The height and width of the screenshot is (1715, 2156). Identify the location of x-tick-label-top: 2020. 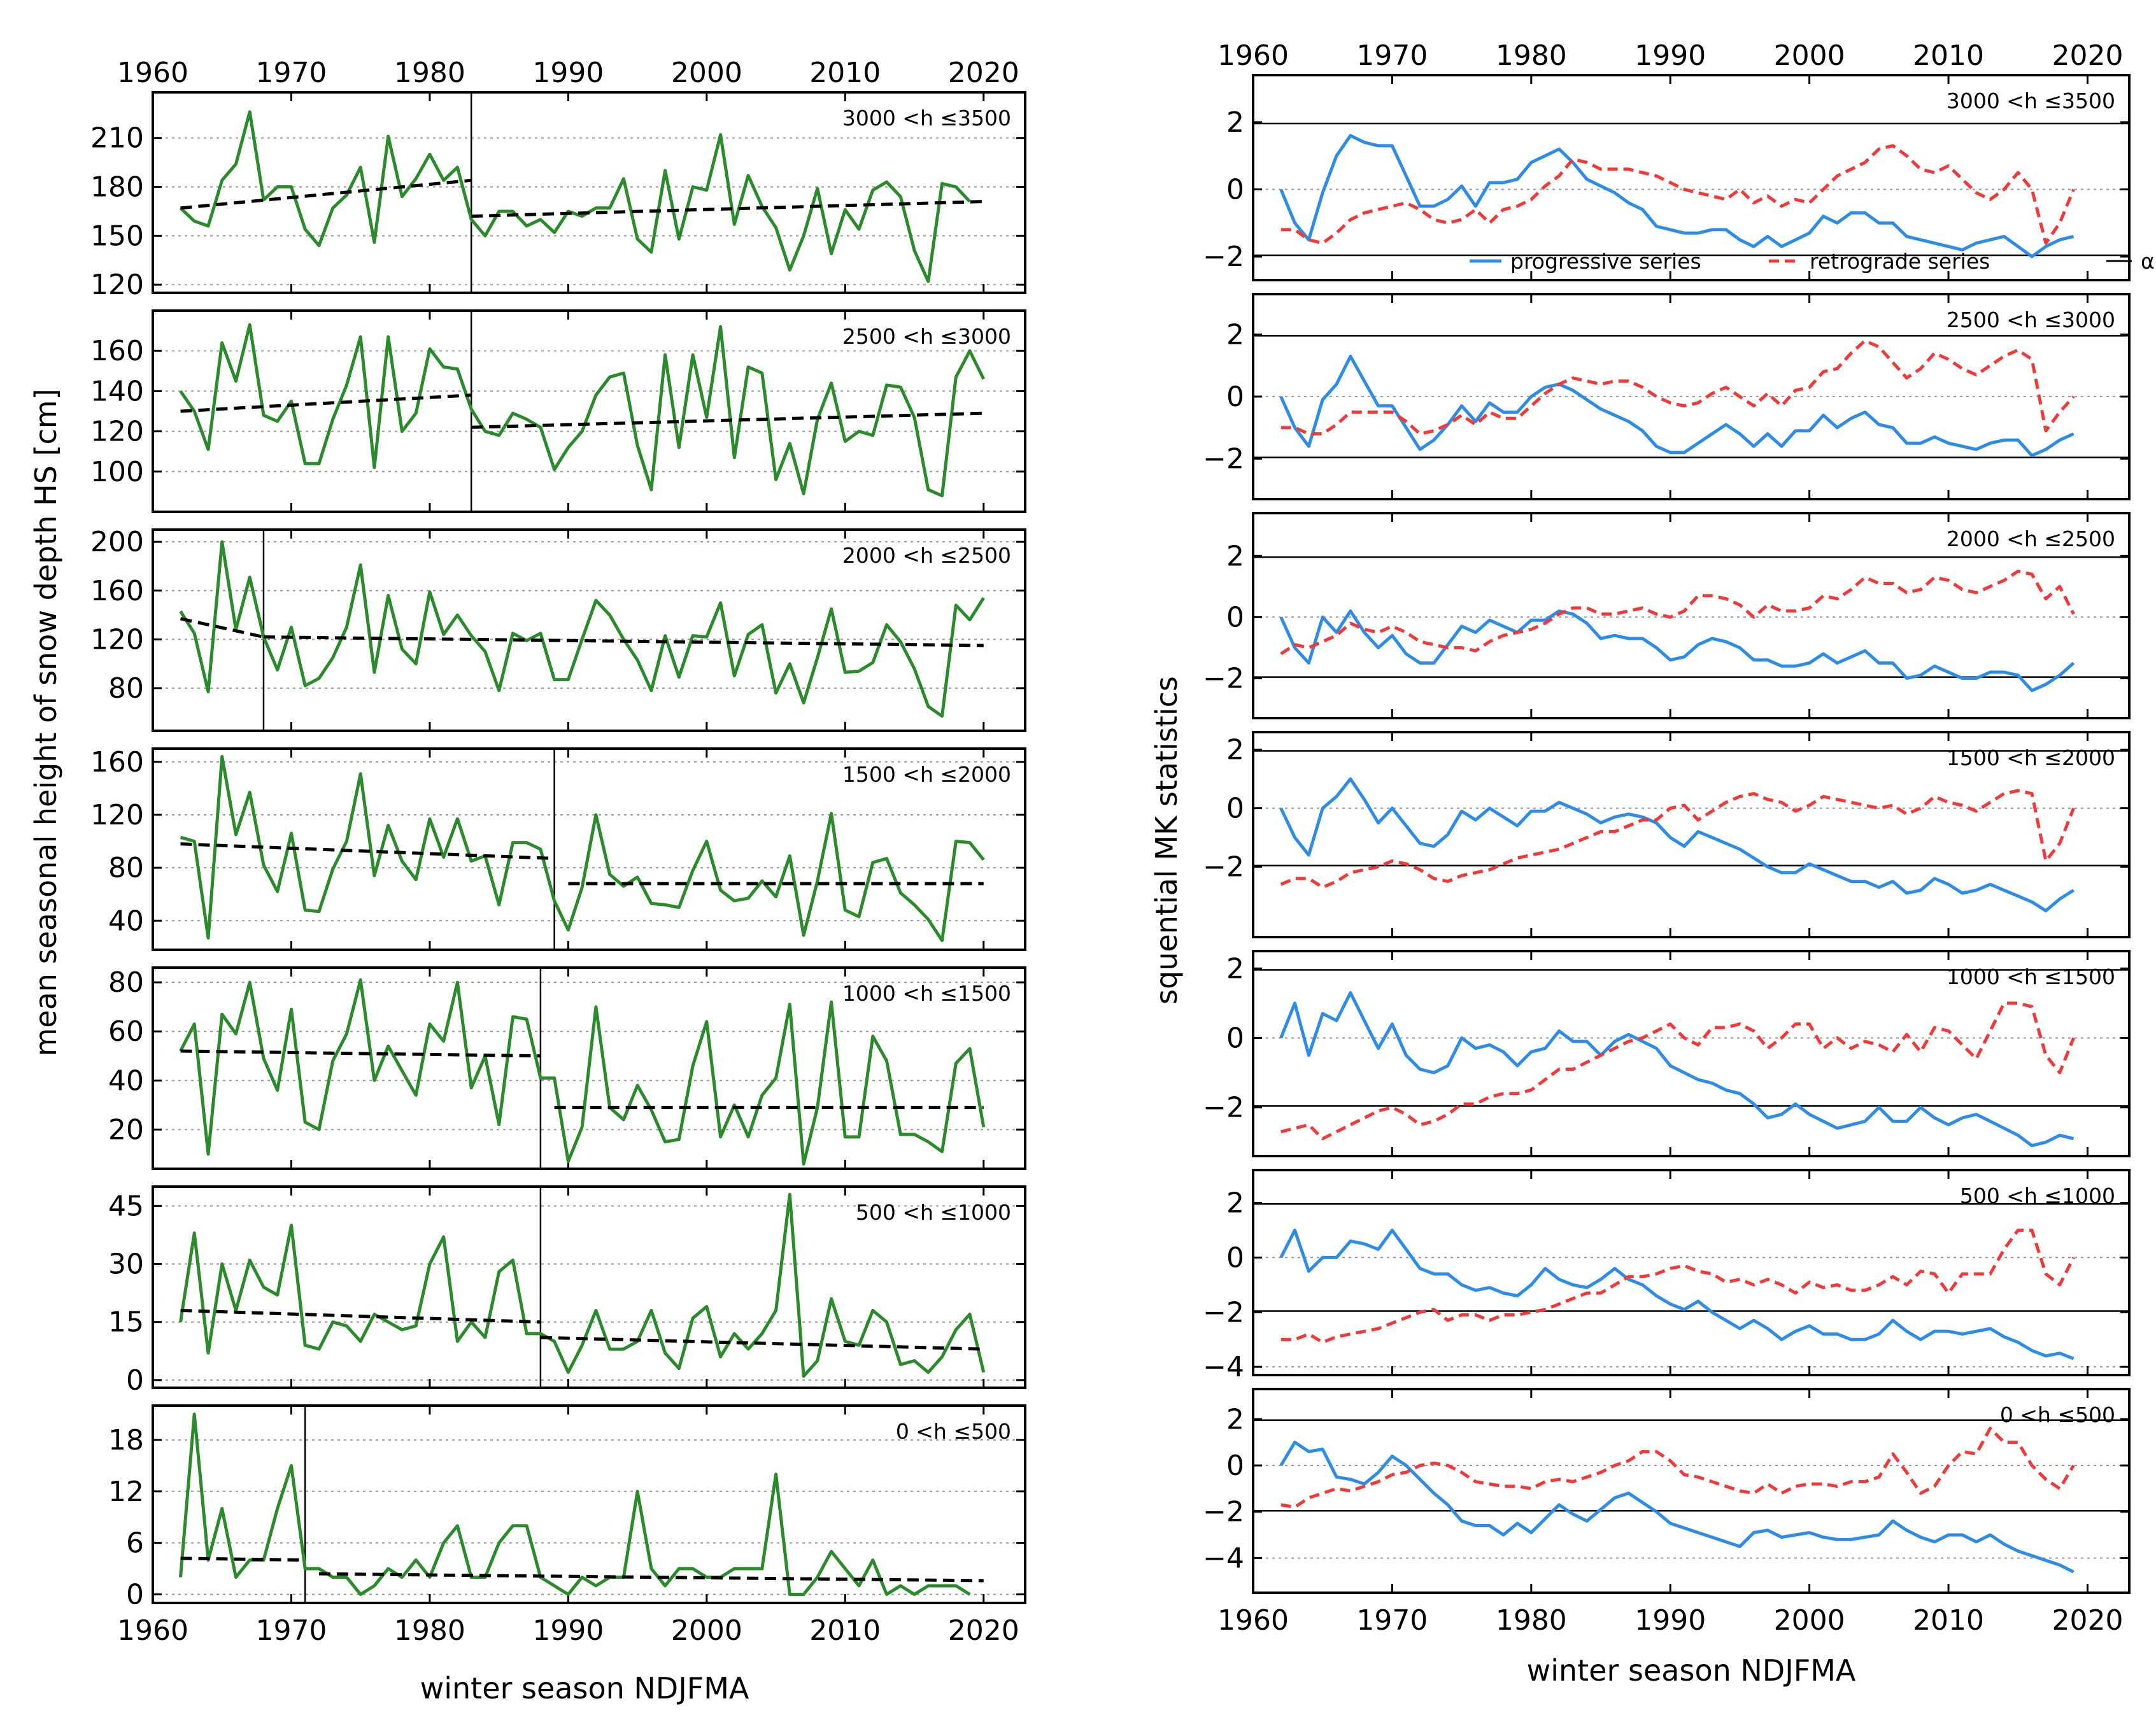
(2087, 55).